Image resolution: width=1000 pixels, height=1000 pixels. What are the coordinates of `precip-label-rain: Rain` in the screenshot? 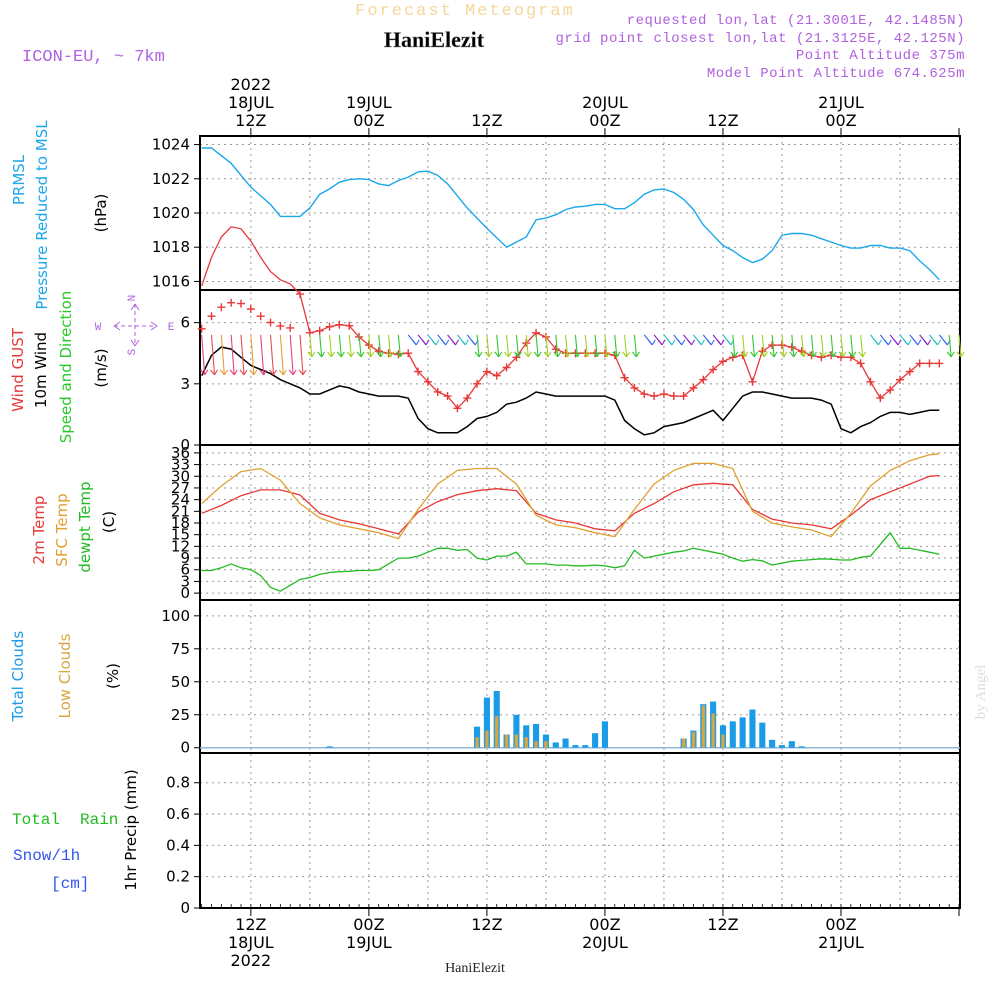 It's located at (99, 820).